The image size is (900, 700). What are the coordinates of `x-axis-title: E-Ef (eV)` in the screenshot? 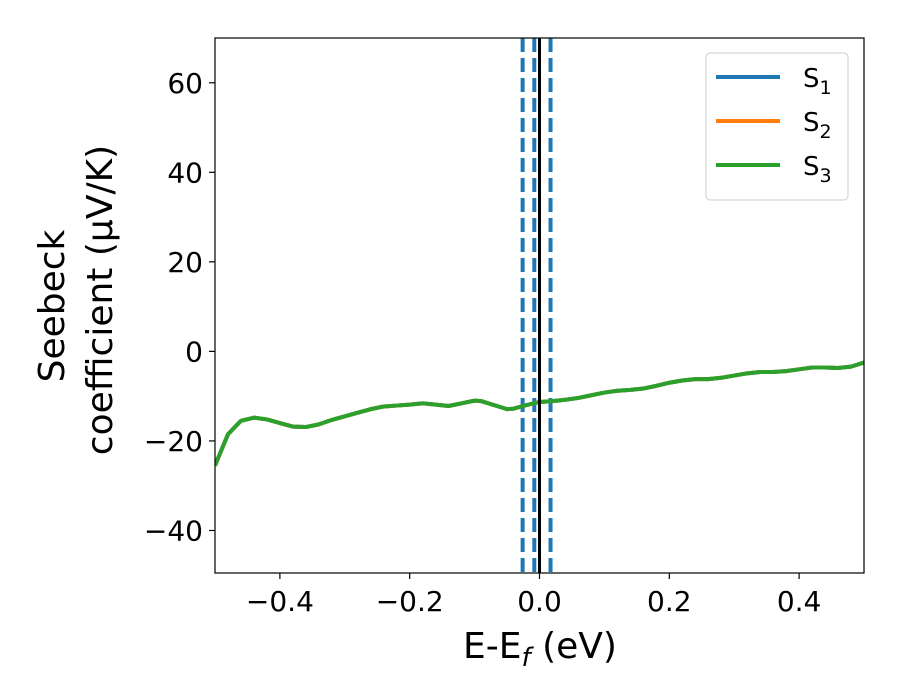 It's located at (540, 649).